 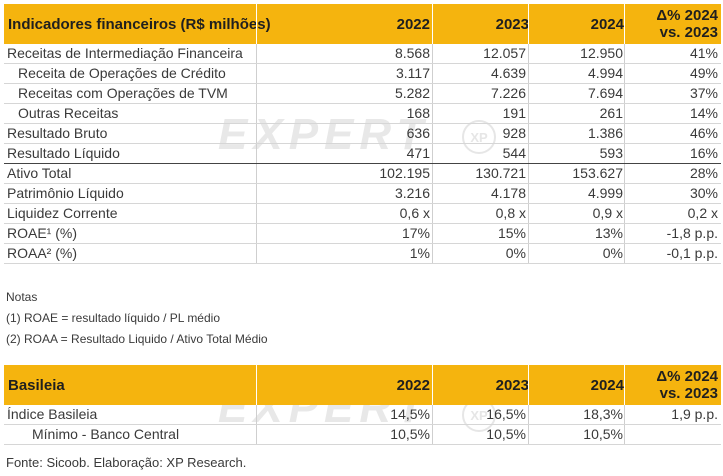 What do you see at coordinates (362, 254) in the screenshot?
I see `table-row: ROAA² (%) 1% 0% 0% -0,1 p.p.` at bounding box center [362, 254].